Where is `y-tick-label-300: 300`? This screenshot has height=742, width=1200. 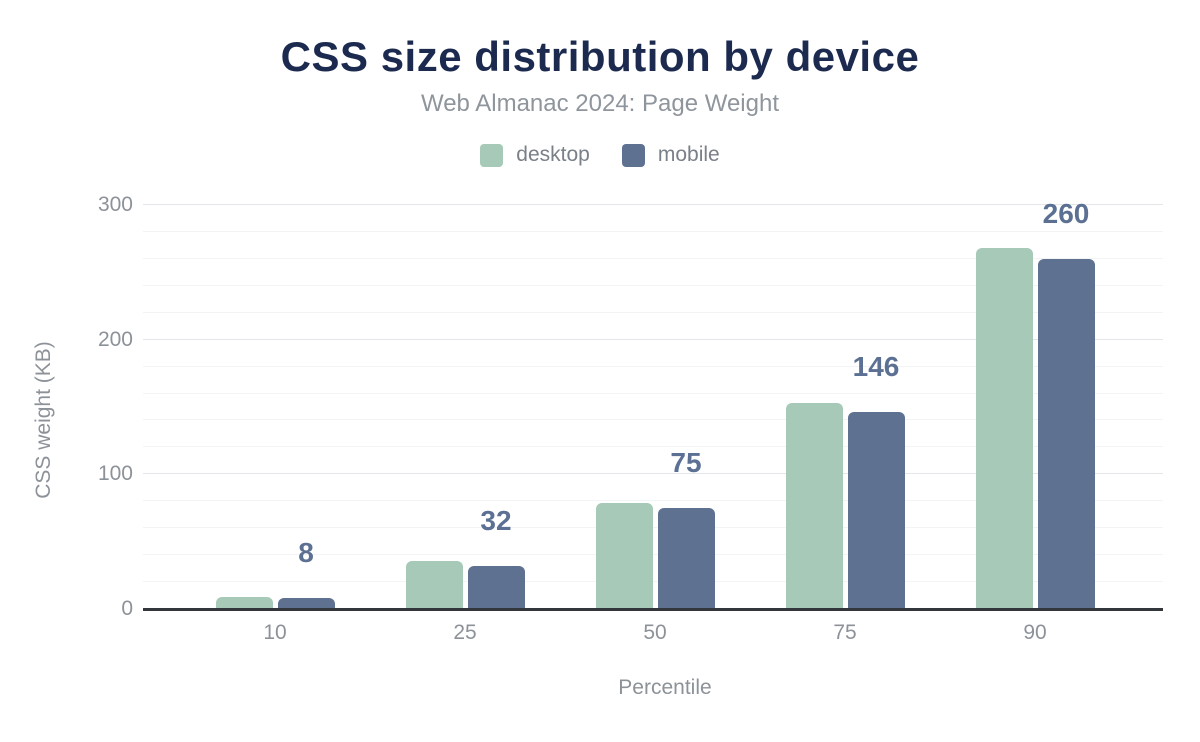 y-tick-label-300: 300 is located at coordinates (115, 204).